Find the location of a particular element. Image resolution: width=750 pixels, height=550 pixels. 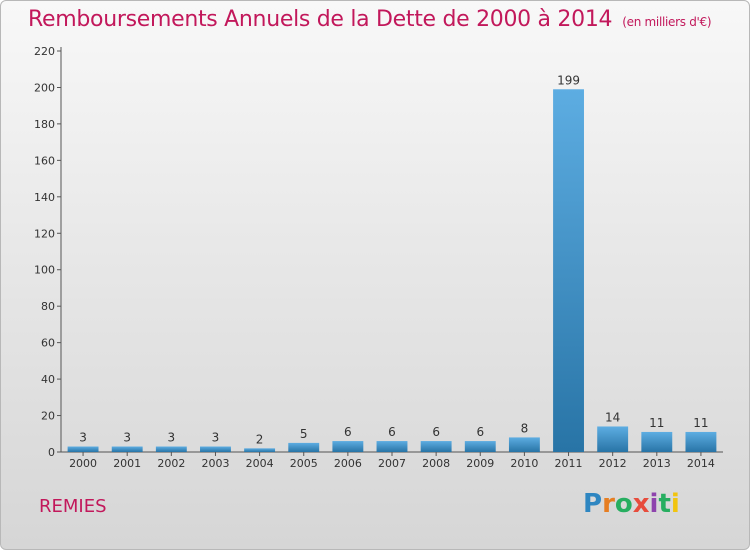

y-tick-label: 40 is located at coordinates (48, 379).